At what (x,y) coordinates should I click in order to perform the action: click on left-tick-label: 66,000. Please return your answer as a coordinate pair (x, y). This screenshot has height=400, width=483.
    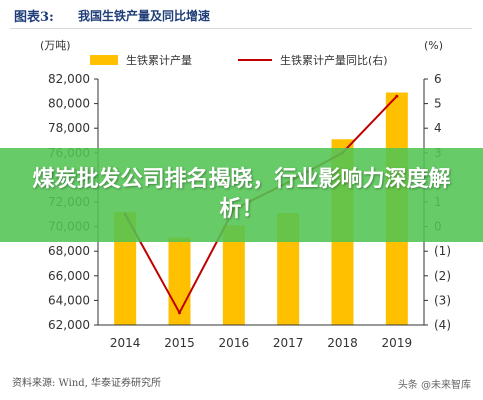
    Looking at the image, I should click on (69, 276).